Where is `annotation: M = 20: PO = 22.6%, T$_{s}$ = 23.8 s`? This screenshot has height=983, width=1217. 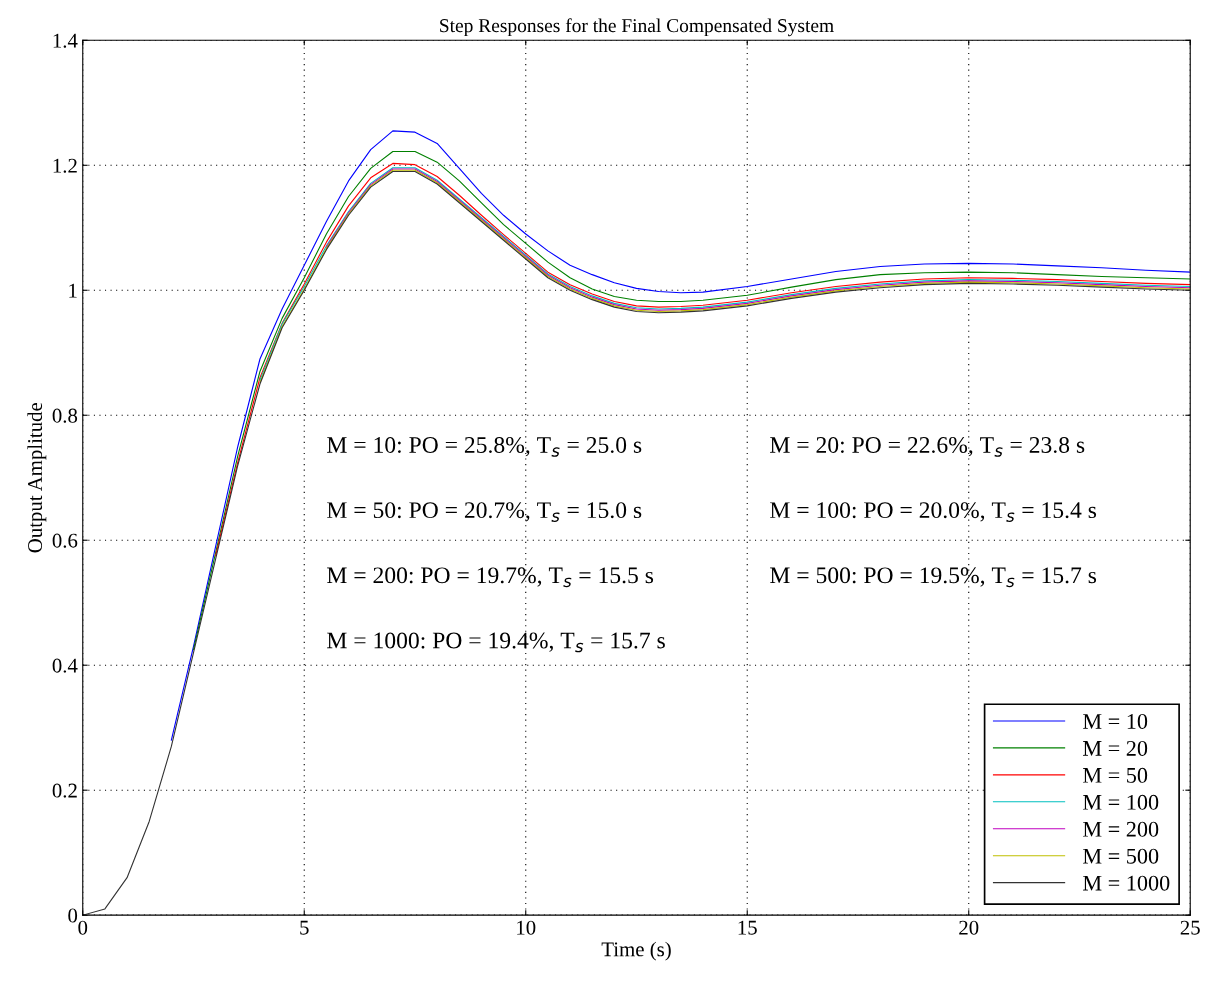 annotation: M = 20: PO = 22.6%, T$_{s}$ = 23.8 s is located at coordinates (927, 446).